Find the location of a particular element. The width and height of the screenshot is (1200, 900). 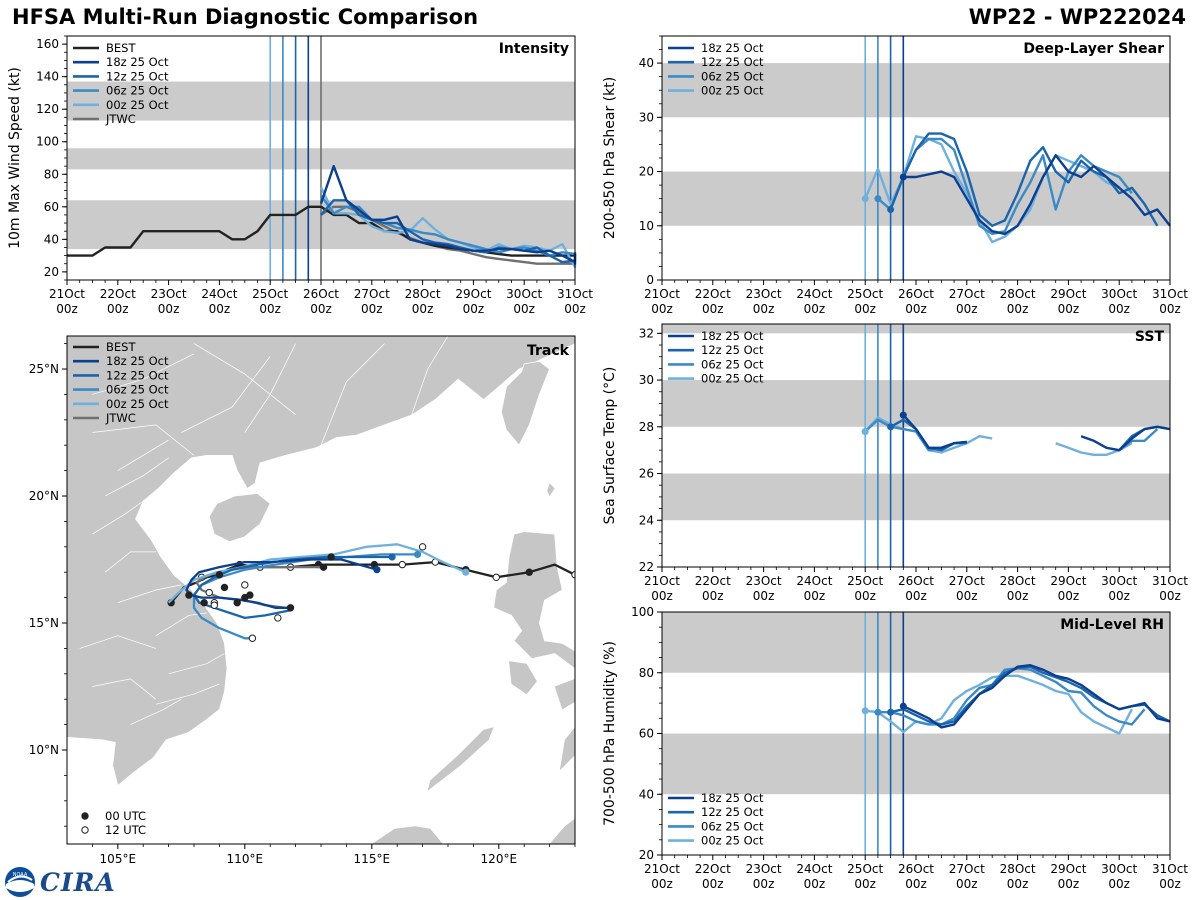

sst-ytick-label: 24 is located at coordinates (646, 520).